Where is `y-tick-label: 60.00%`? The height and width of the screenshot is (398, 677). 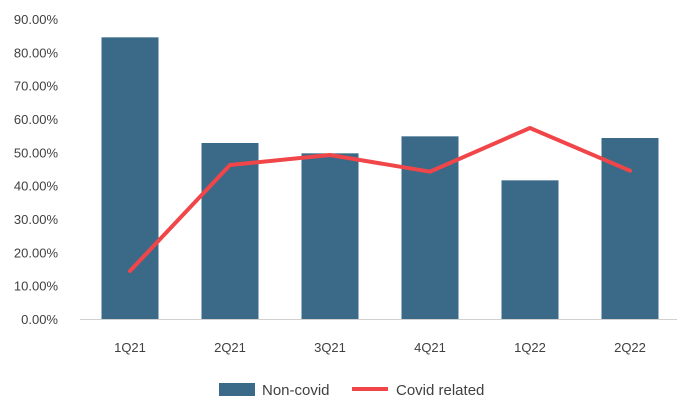
y-tick-label: 60.00% is located at coordinates (36, 119).